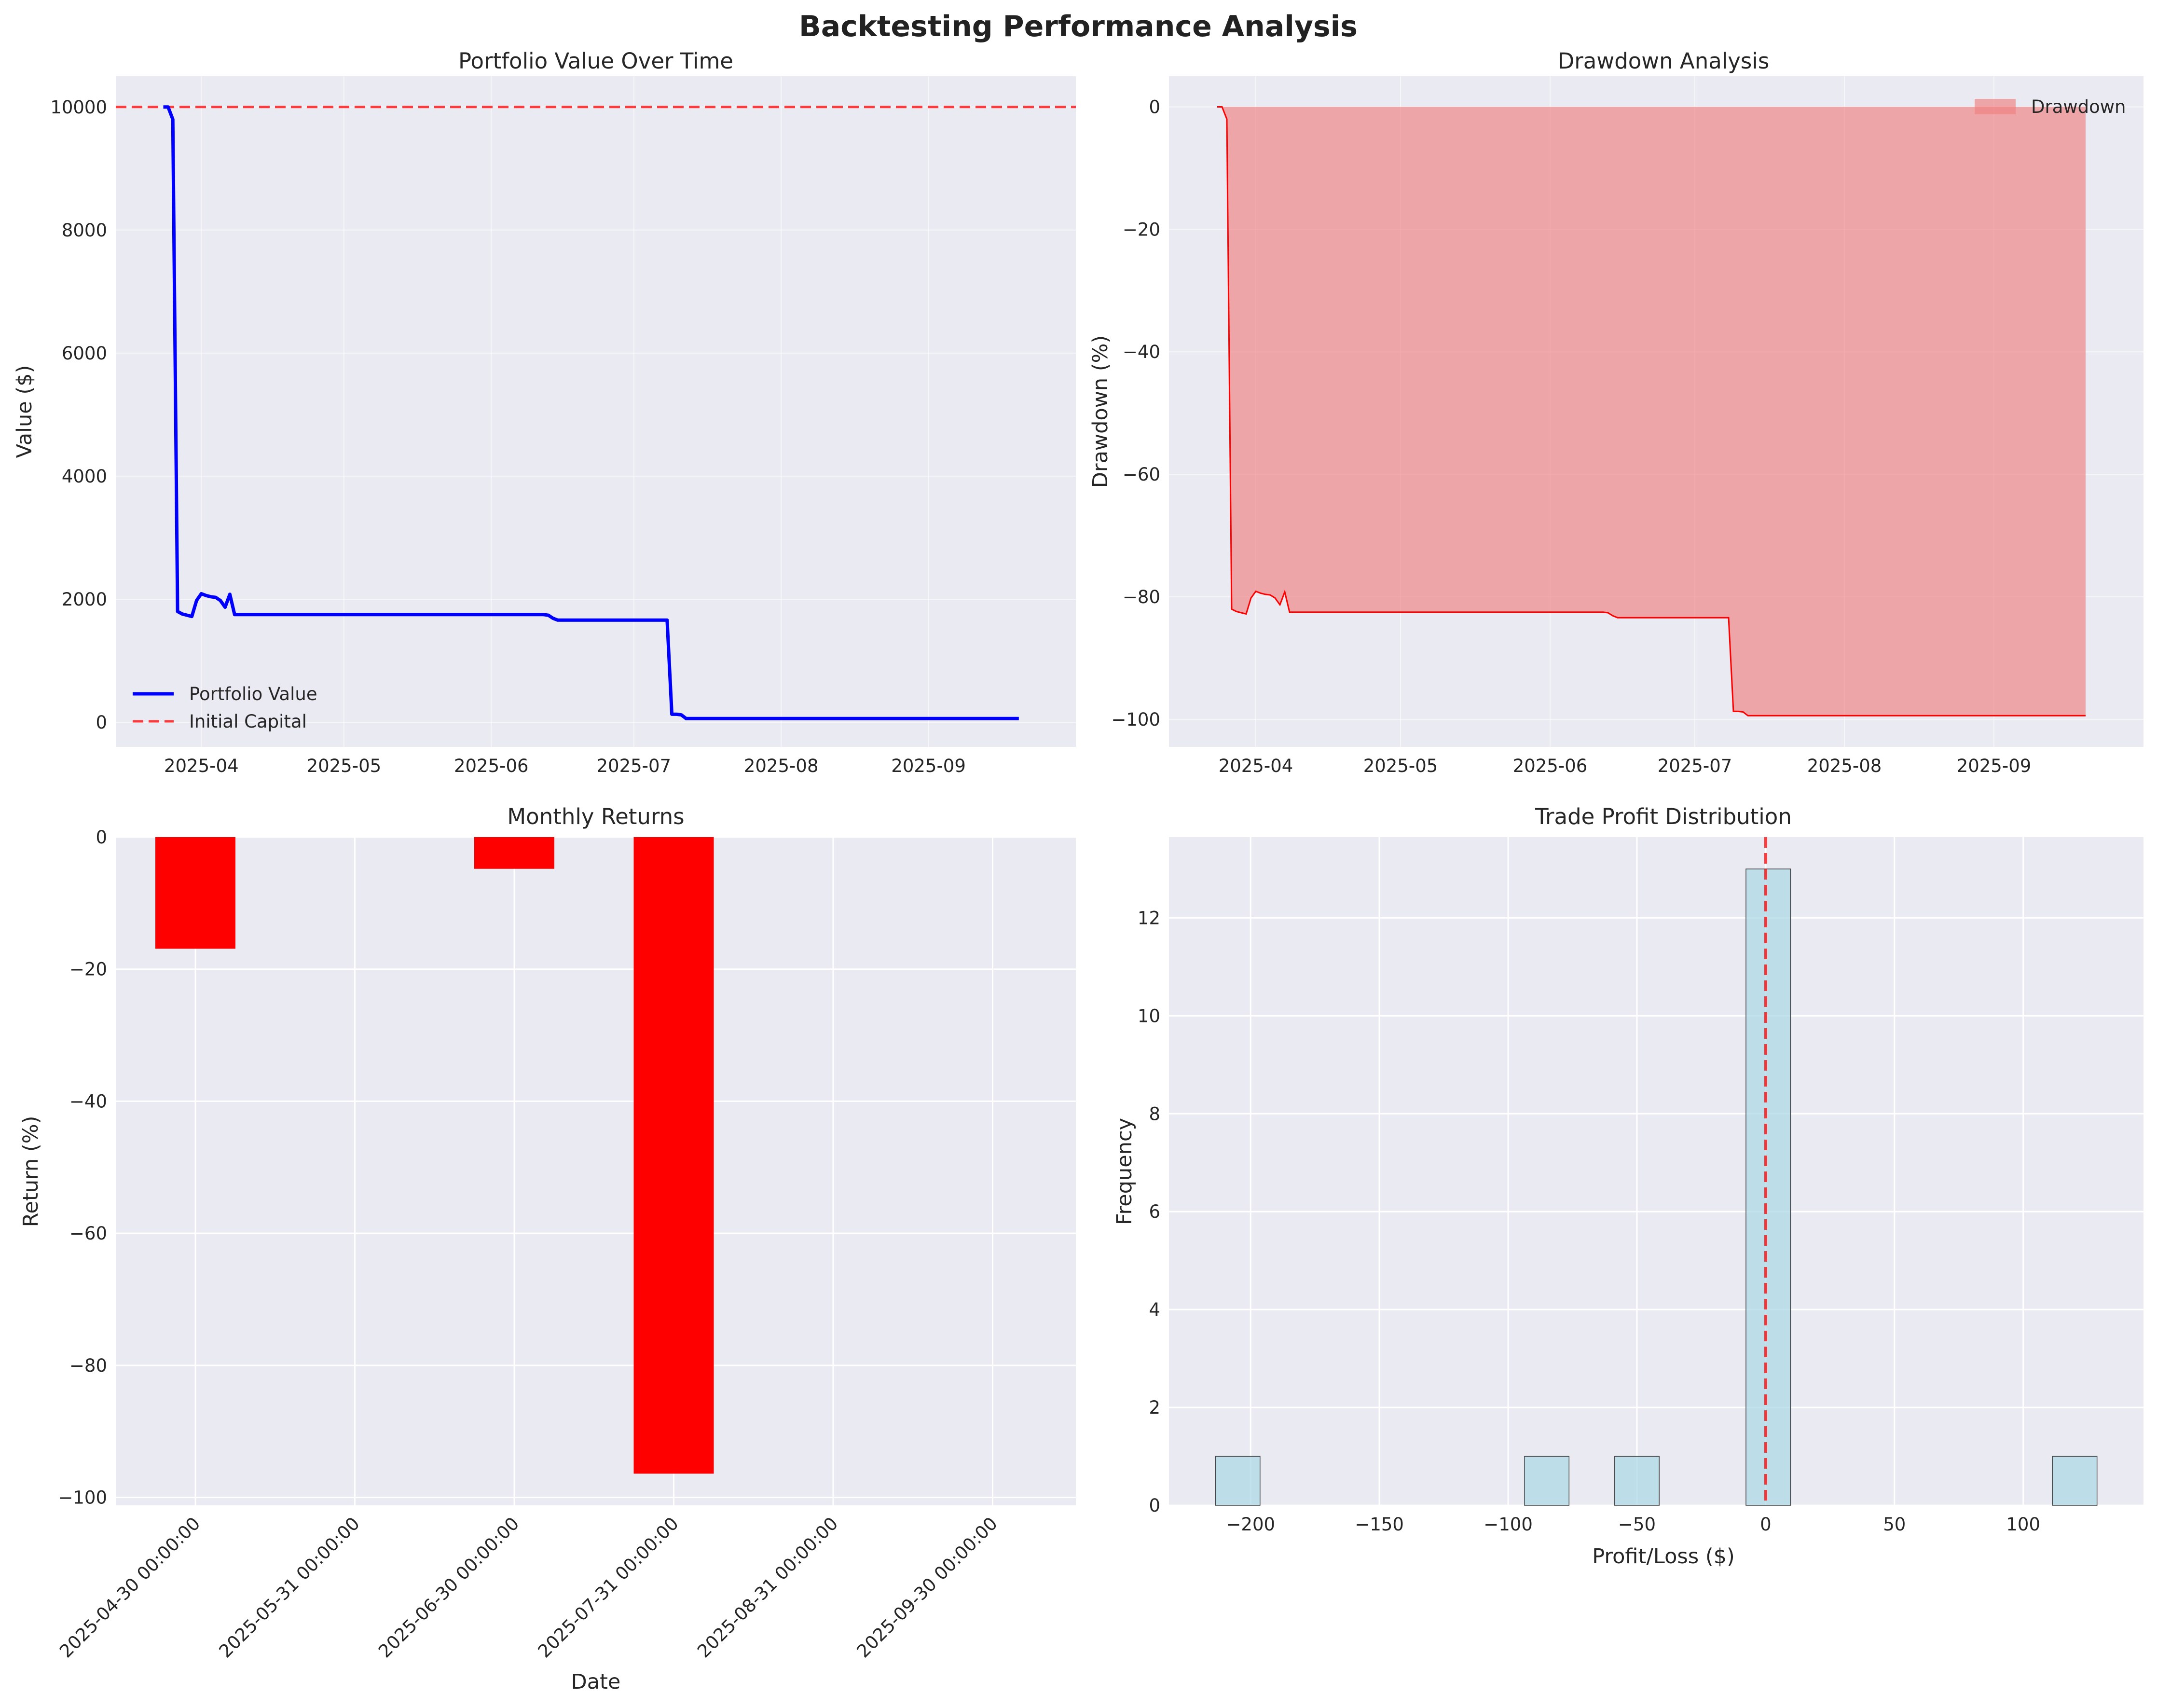  What do you see at coordinates (84, 599) in the screenshot?
I see `y-tick-label: 2000` at bounding box center [84, 599].